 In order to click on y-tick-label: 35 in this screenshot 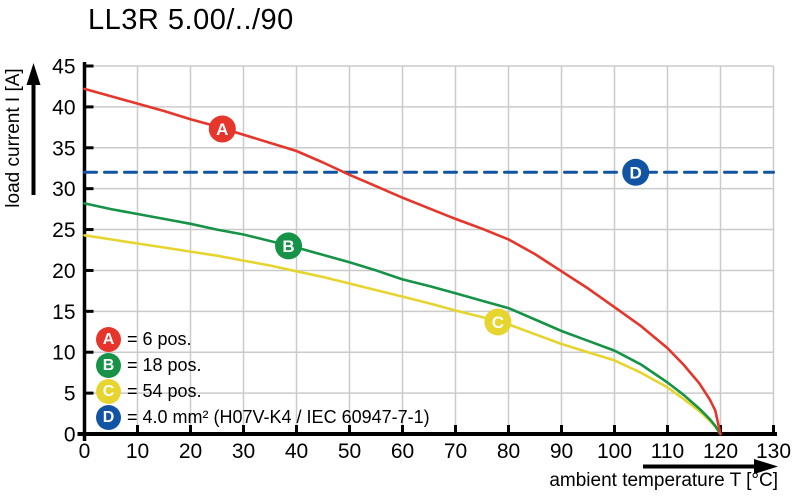, I will do `click(63, 148)`.